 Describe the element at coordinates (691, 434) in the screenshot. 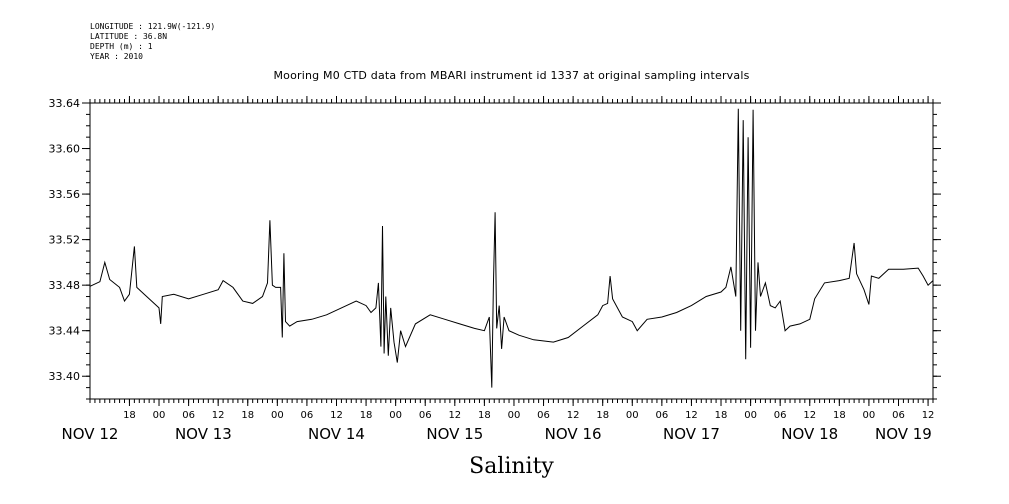

I see `x-day-label: NOV 17` at that location.